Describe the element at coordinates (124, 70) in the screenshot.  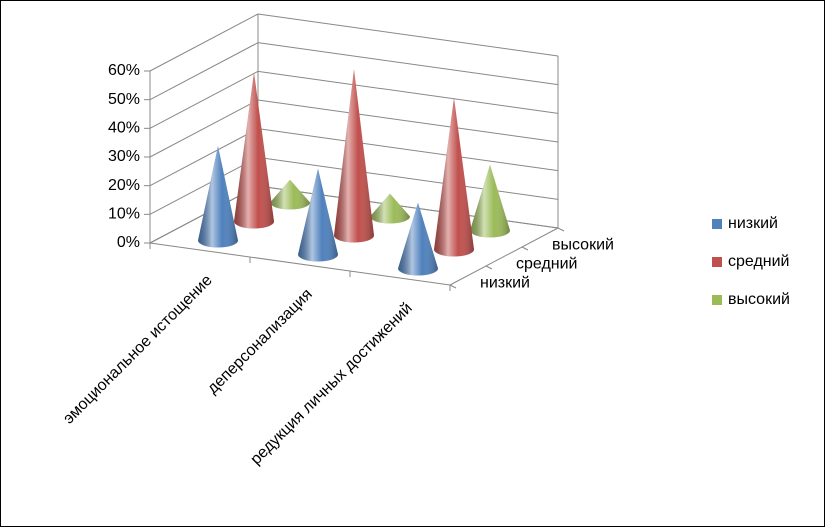
I see `y-tick-label: 60%` at that location.